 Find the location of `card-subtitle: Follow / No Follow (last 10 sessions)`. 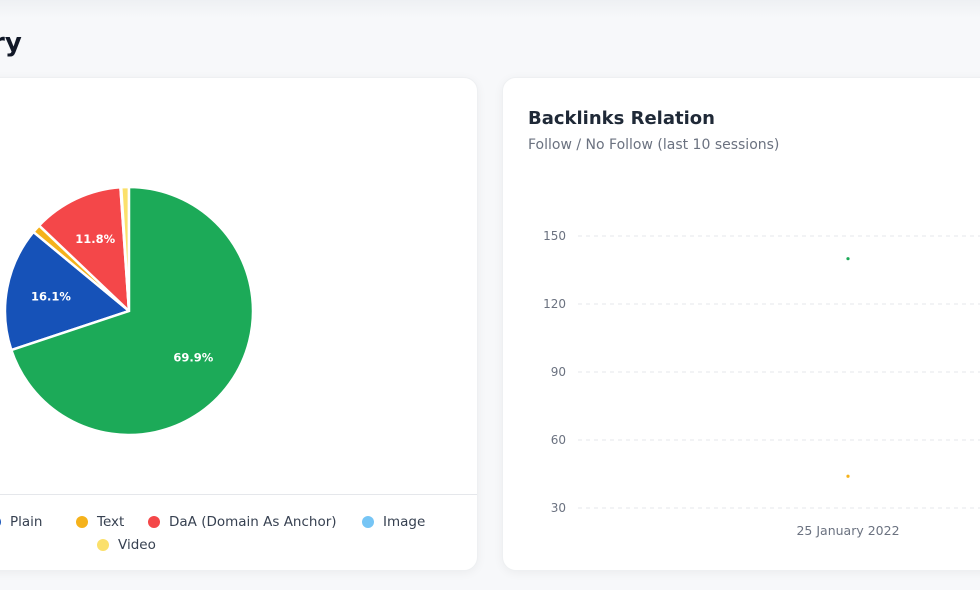

card-subtitle: Follow / No Follow (last 10 sessions) is located at coordinates (654, 145).